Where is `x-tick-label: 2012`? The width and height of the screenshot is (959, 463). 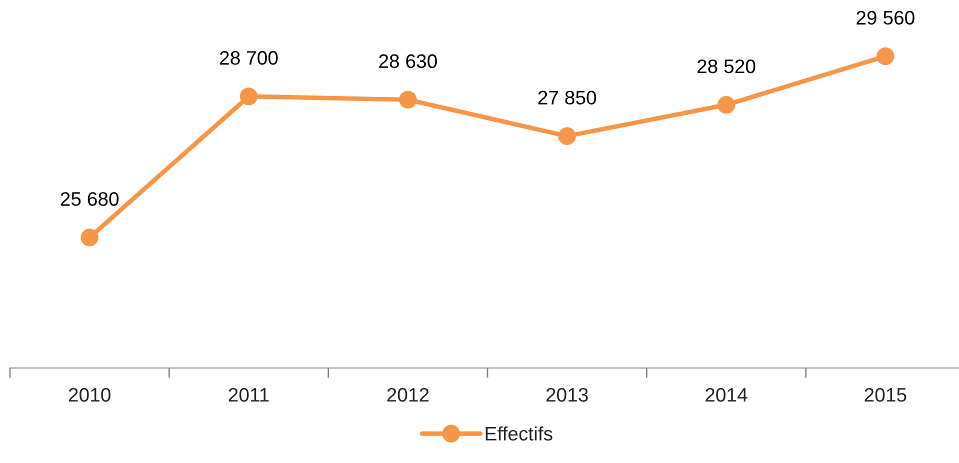
x-tick-label: 2012 is located at coordinates (408, 395).